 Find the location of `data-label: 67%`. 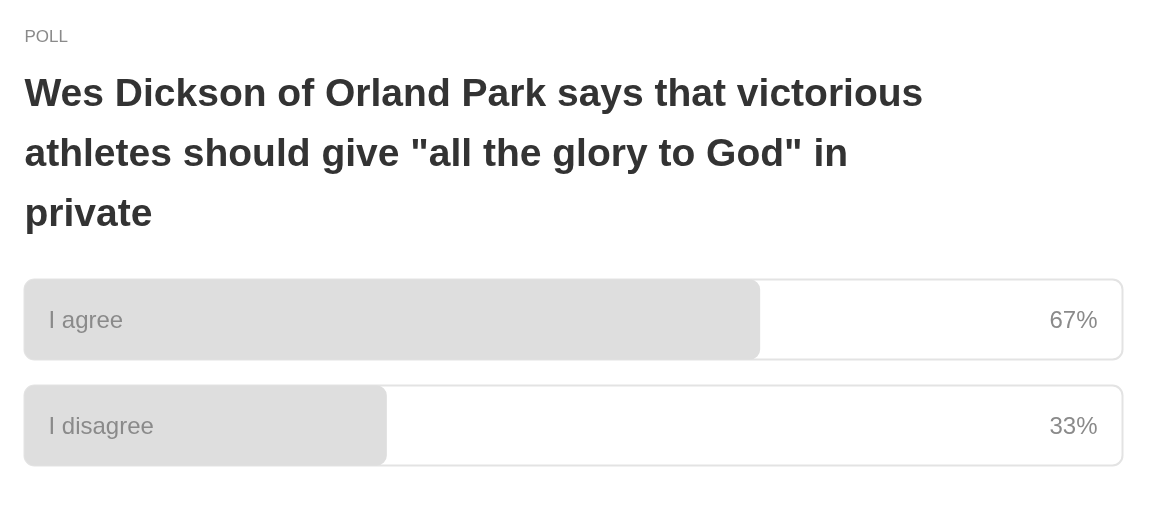

data-label: 67% is located at coordinates (1073, 319).